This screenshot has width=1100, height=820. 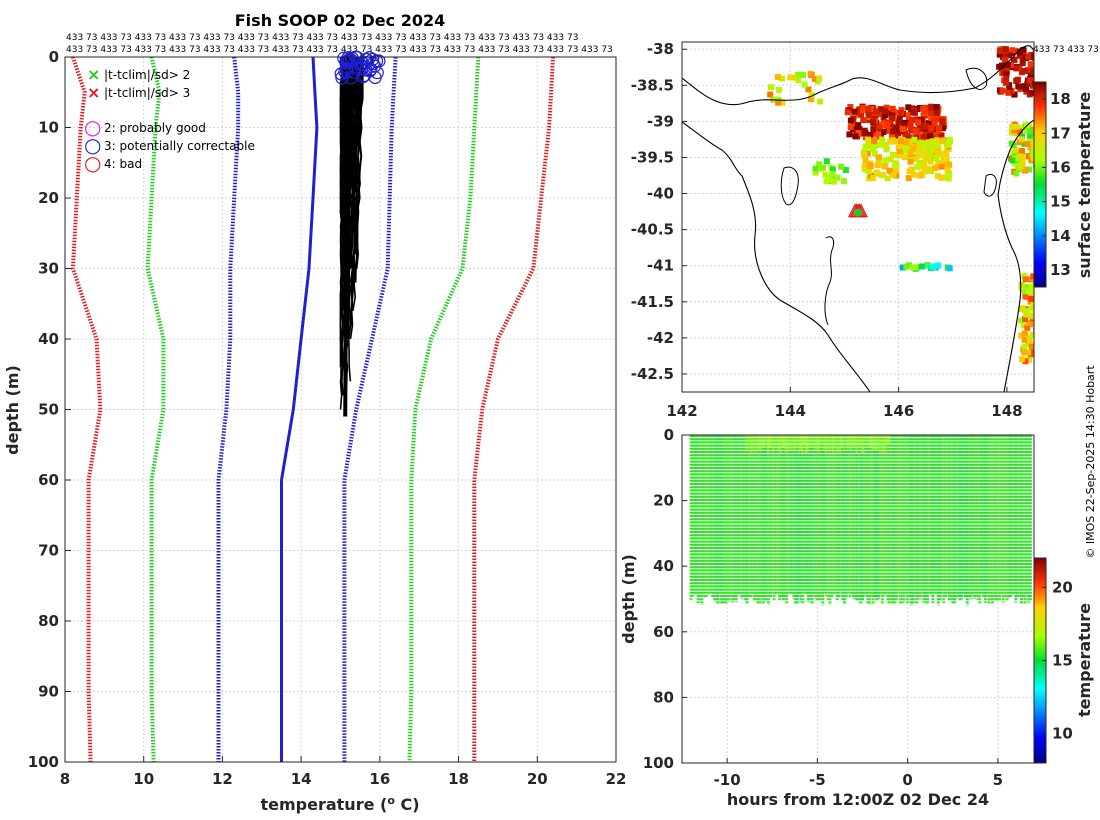 I want to click on credit-text: © IMOS 22-Sep-2025 14:30 Hobart, so click(x=1090, y=462).